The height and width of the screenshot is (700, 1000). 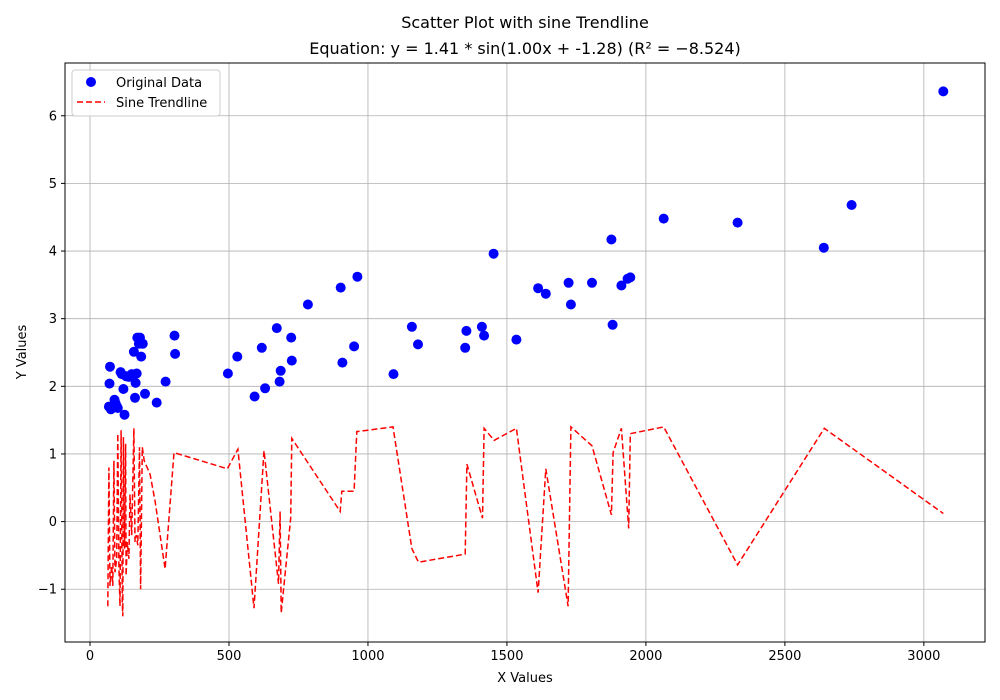 I want to click on y-tick-label: 1, so click(x=53, y=454).